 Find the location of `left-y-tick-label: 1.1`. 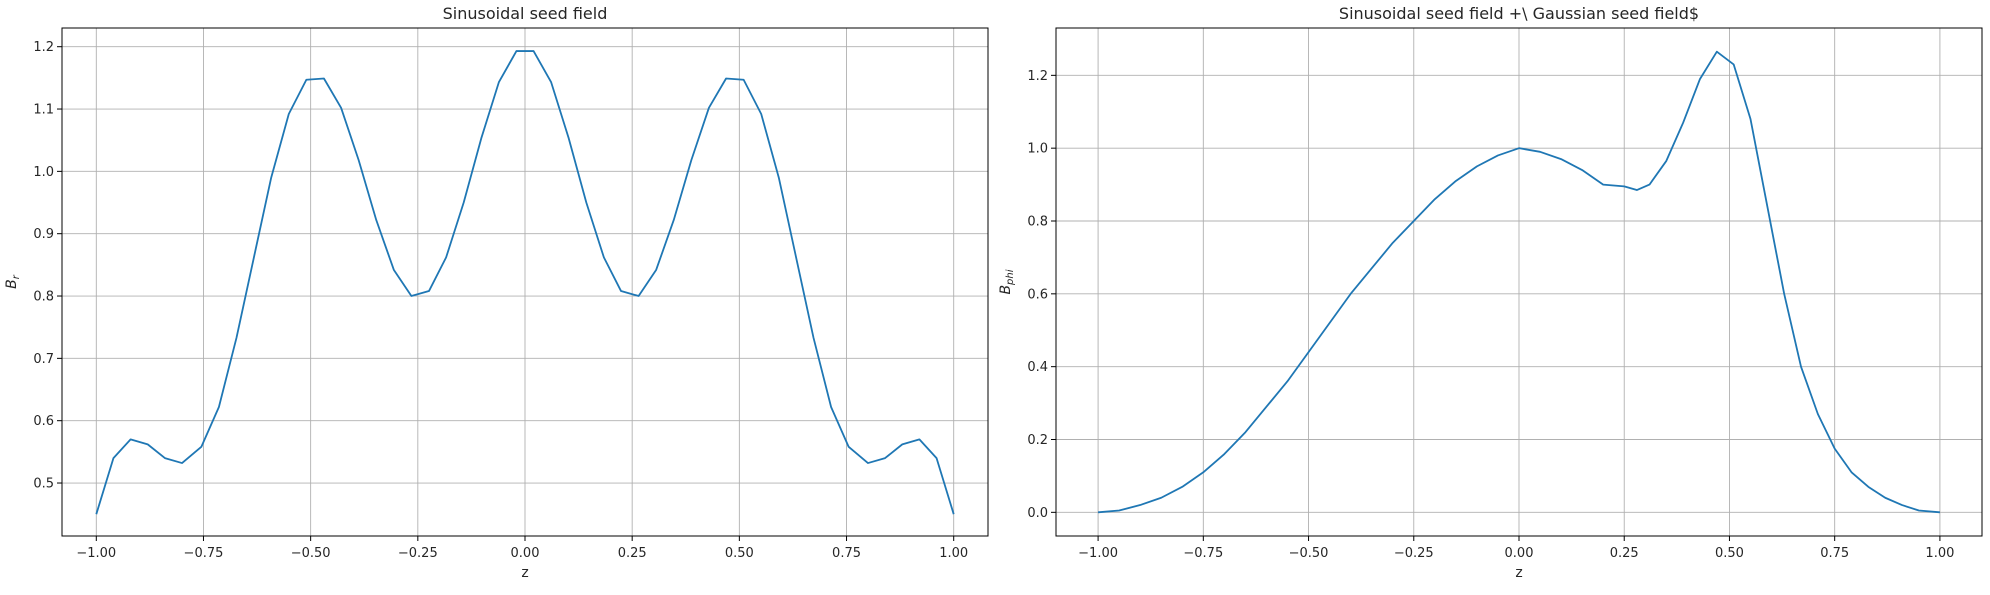

left-y-tick-label: 1.1 is located at coordinates (43, 110).